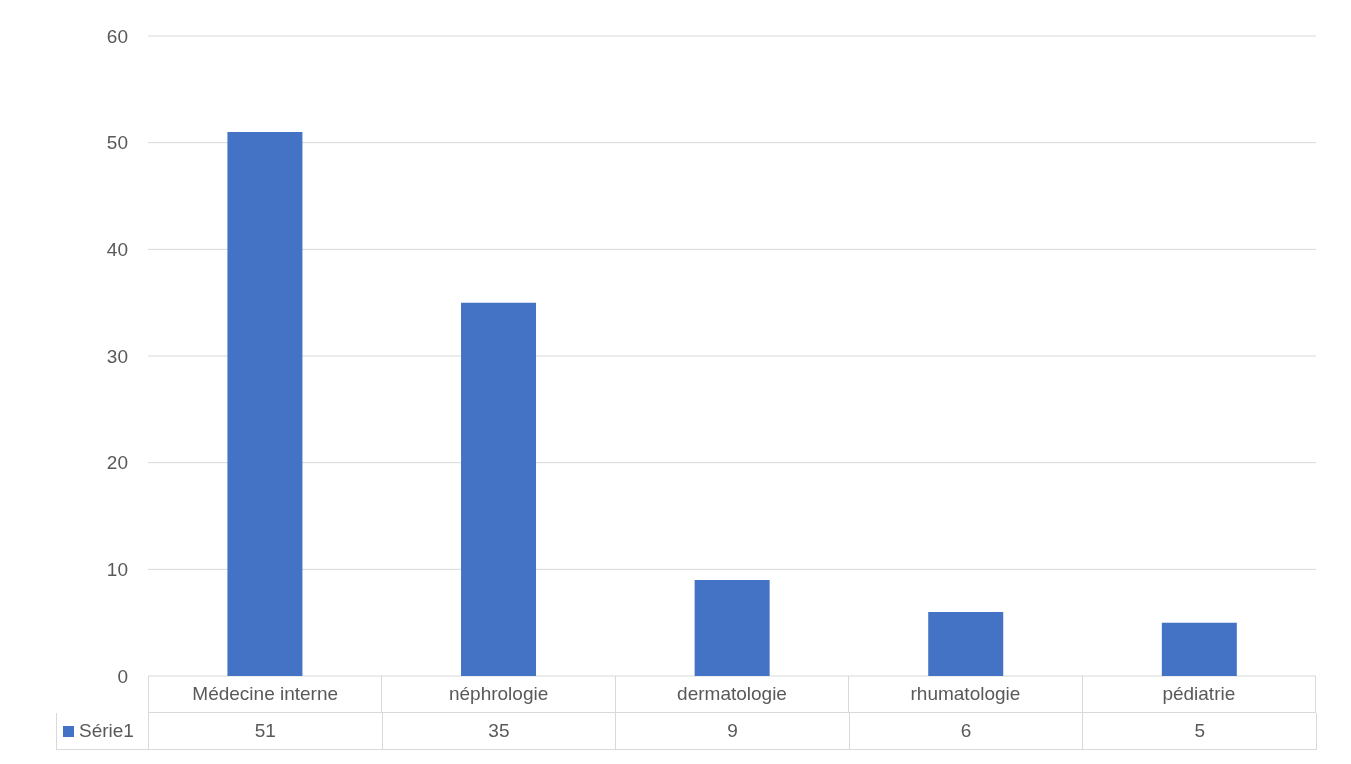 The height and width of the screenshot is (764, 1351). Describe the element at coordinates (499, 731) in the screenshot. I see `data-label: 35` at that location.